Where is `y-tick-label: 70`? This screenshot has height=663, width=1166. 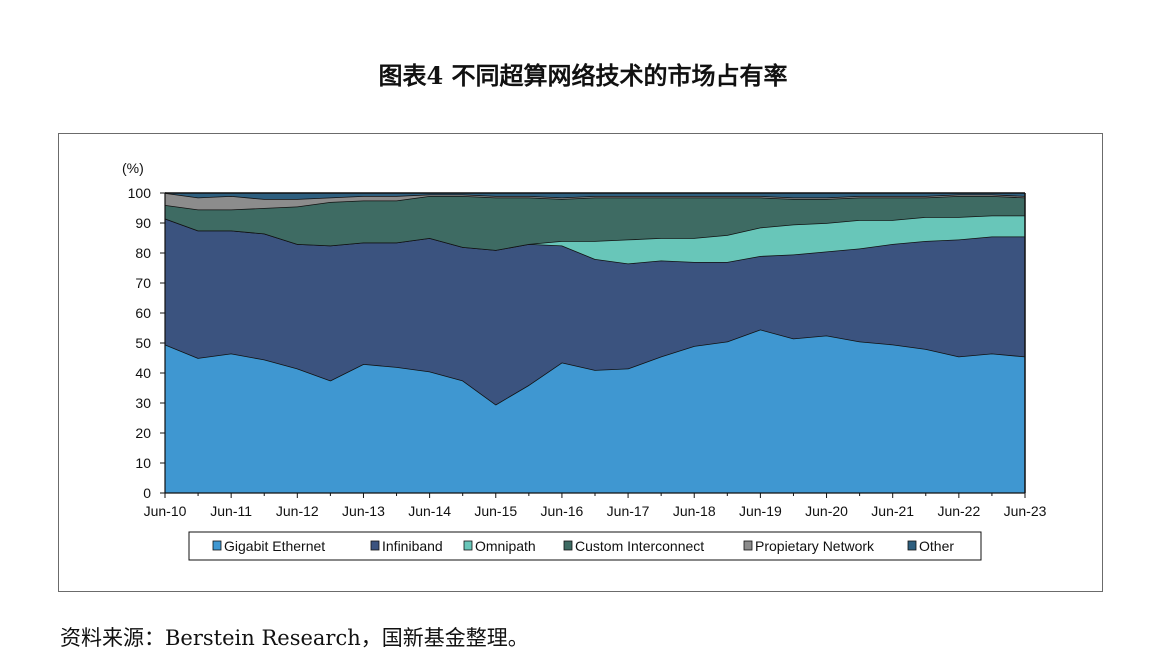 y-tick-label: 70 is located at coordinates (143, 283).